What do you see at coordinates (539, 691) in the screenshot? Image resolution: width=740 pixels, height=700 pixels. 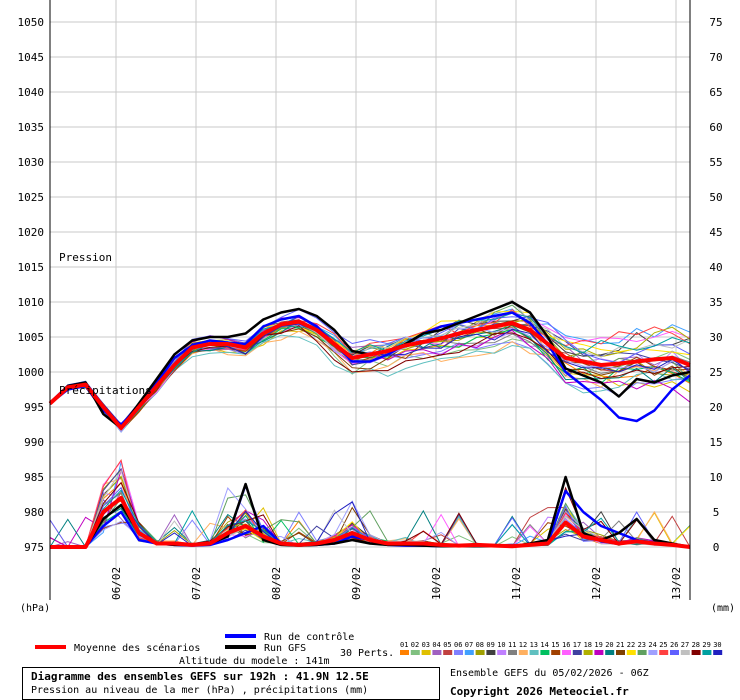 I see `copyright: Copyright 2026 Meteociel.fr` at bounding box center [539, 691].